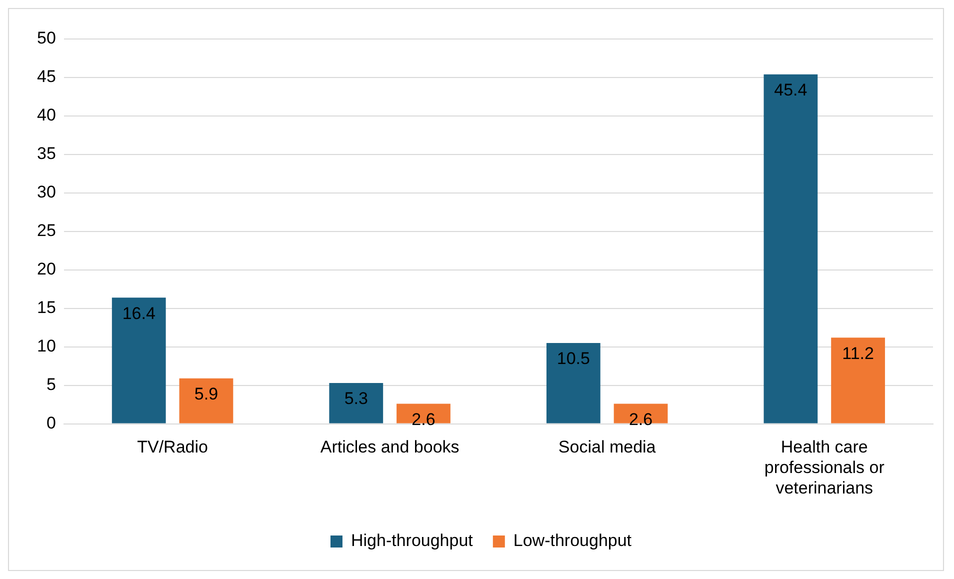 The width and height of the screenshot is (954, 579). I want to click on y-tick-label: 0, so click(51, 422).